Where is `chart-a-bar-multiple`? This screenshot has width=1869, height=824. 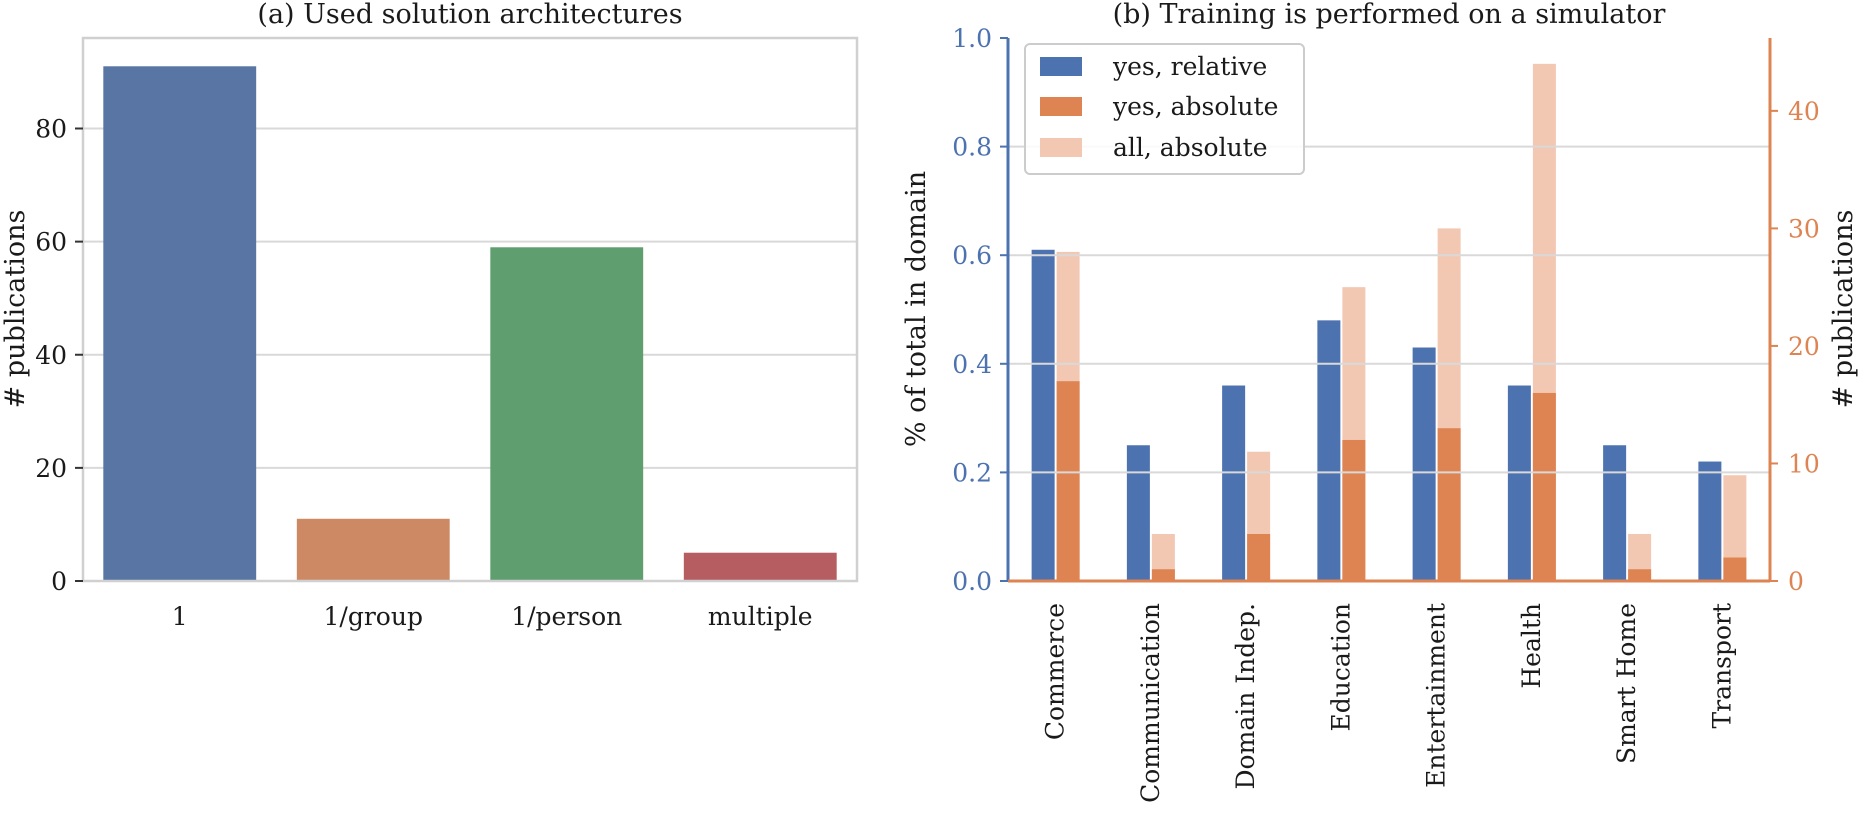
chart-a-bar-multiple is located at coordinates (760, 566).